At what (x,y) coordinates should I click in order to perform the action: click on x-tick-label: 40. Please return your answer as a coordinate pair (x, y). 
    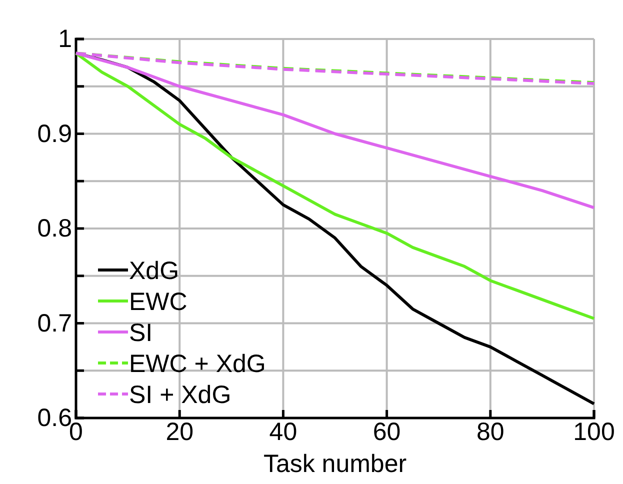
    Looking at the image, I should click on (283, 432).